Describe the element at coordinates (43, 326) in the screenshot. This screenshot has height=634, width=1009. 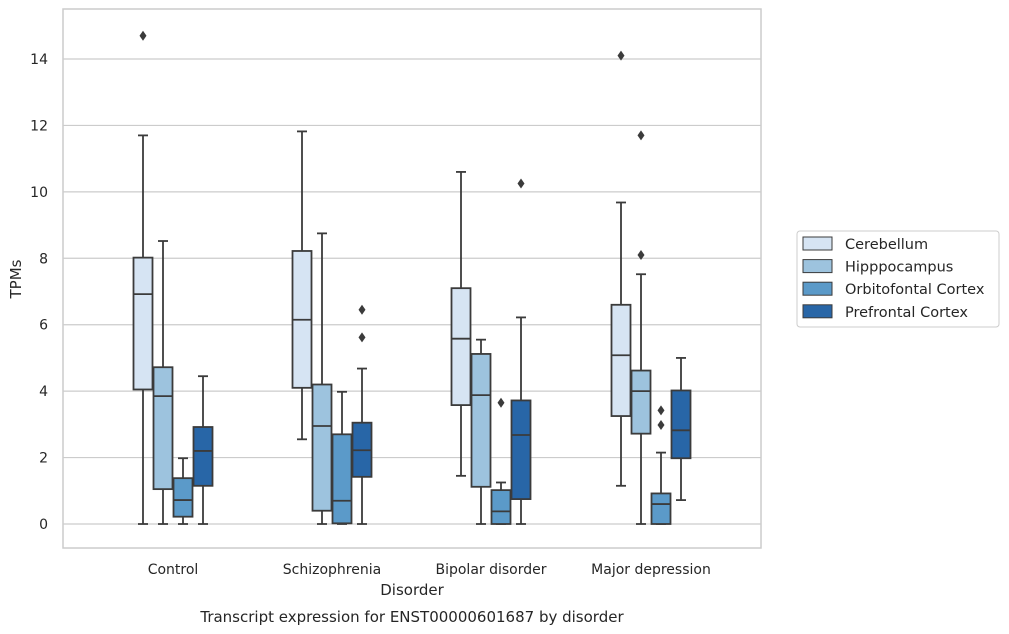
I see `y-tick-label: 6` at that location.